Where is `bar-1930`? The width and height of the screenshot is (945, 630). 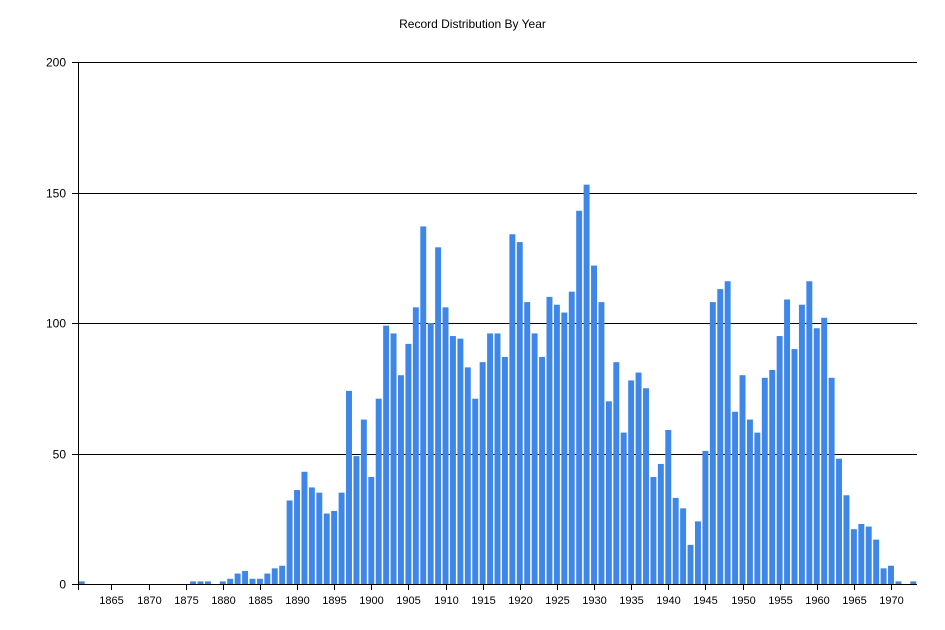
bar-1930 is located at coordinates (594, 424).